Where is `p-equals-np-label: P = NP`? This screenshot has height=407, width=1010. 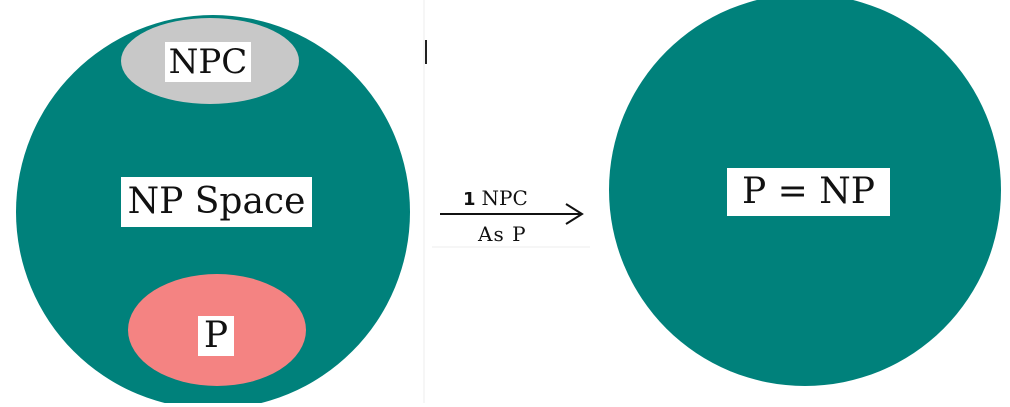 p-equals-np-label: P = NP is located at coordinates (808, 192).